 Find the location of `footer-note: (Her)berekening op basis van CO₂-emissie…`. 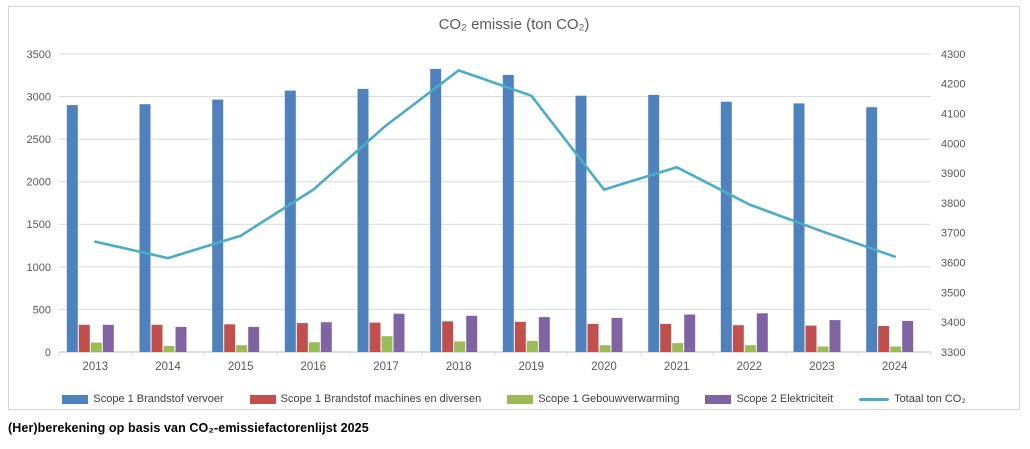

footer-note: (Her)berekening op basis van CO₂-emissie… is located at coordinates (188, 428).